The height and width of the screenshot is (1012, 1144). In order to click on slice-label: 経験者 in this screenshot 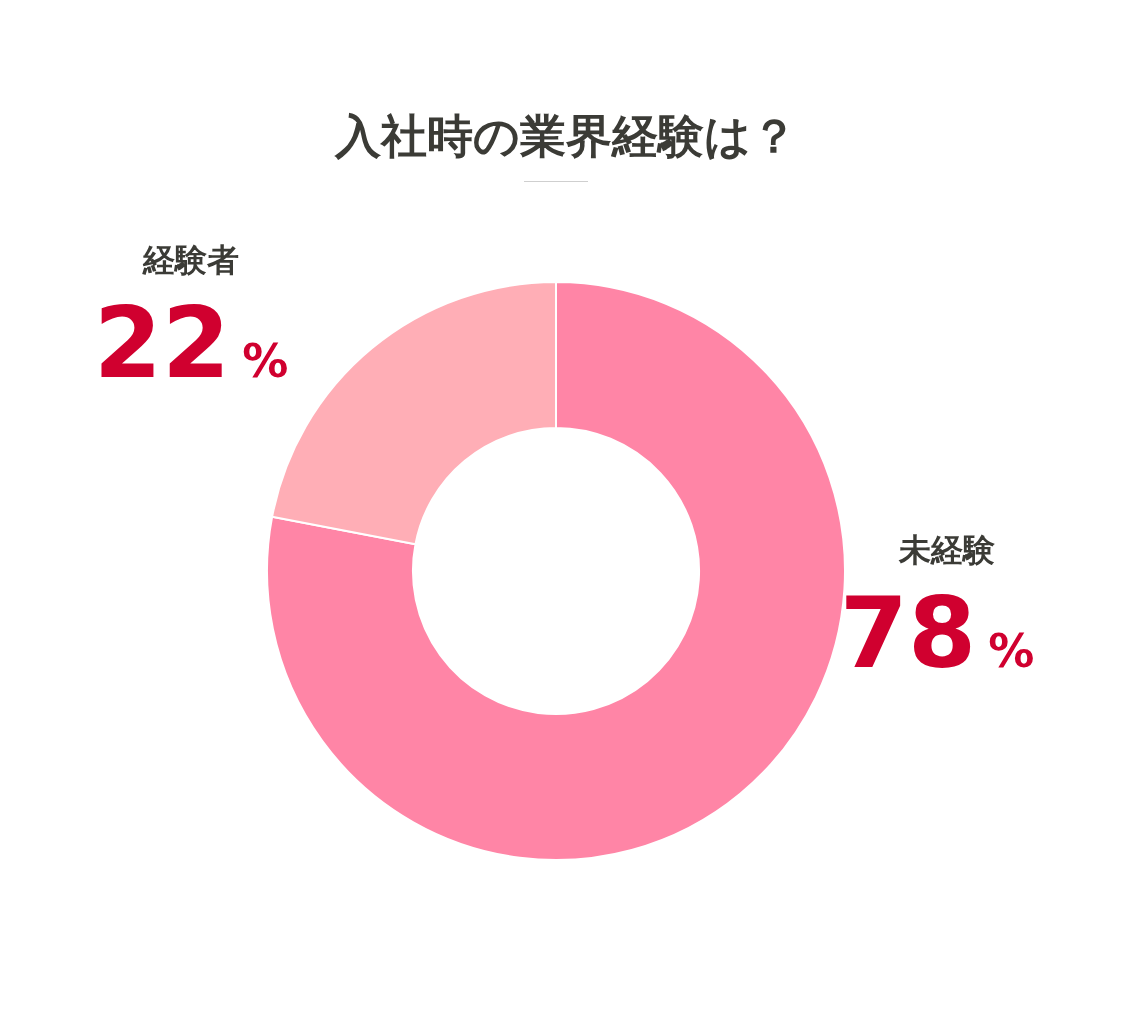, I will do `click(190, 260)`.